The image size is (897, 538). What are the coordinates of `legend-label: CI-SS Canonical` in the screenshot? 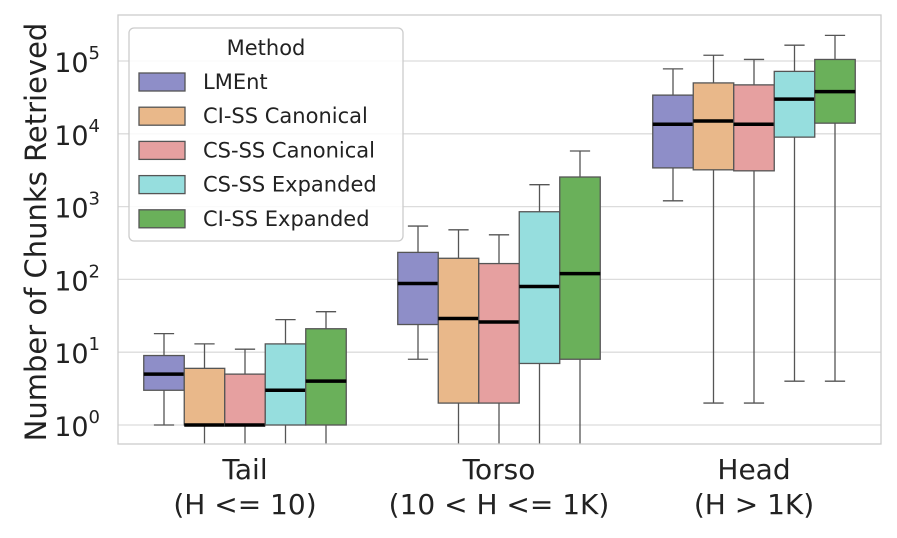 It's located at (285, 116).